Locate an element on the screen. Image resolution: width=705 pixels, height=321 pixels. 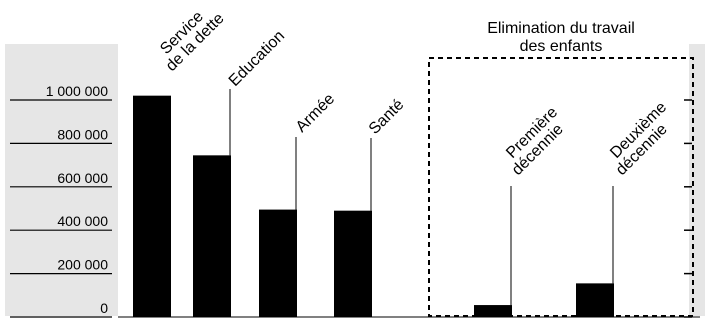
category-label-line: Education is located at coordinates (257, 58).